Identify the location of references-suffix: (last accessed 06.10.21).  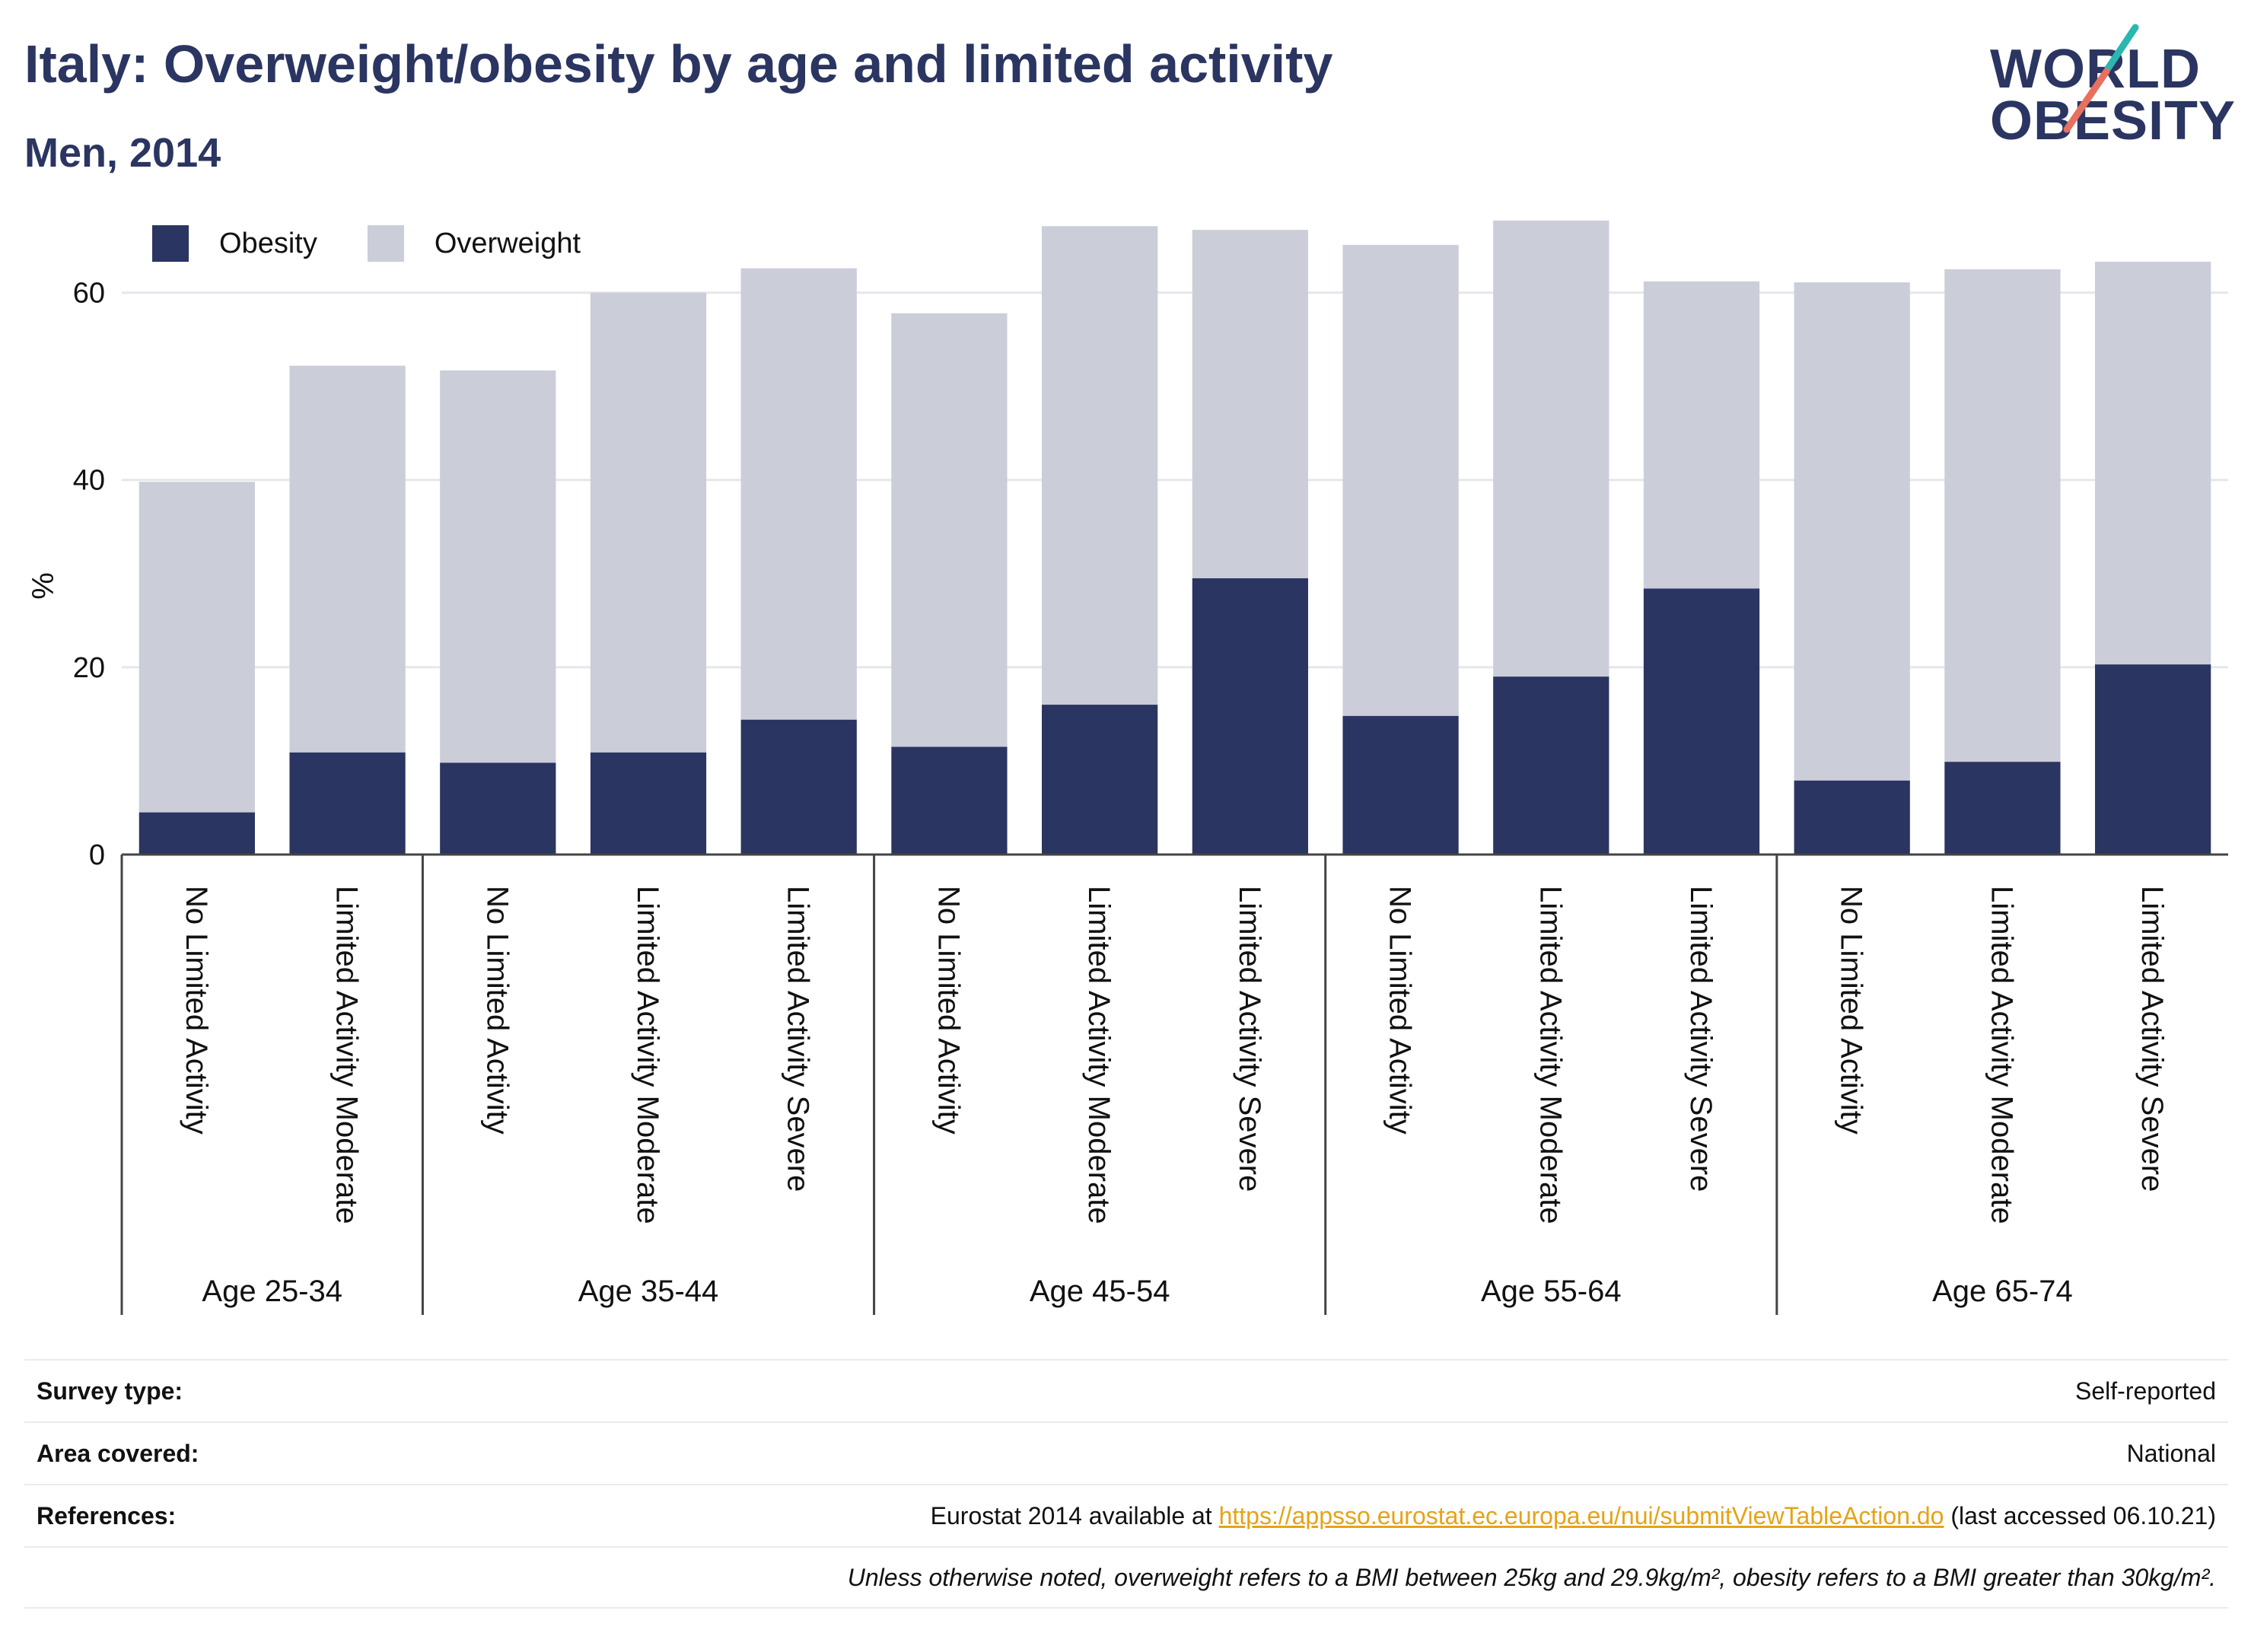
(2080, 1515).